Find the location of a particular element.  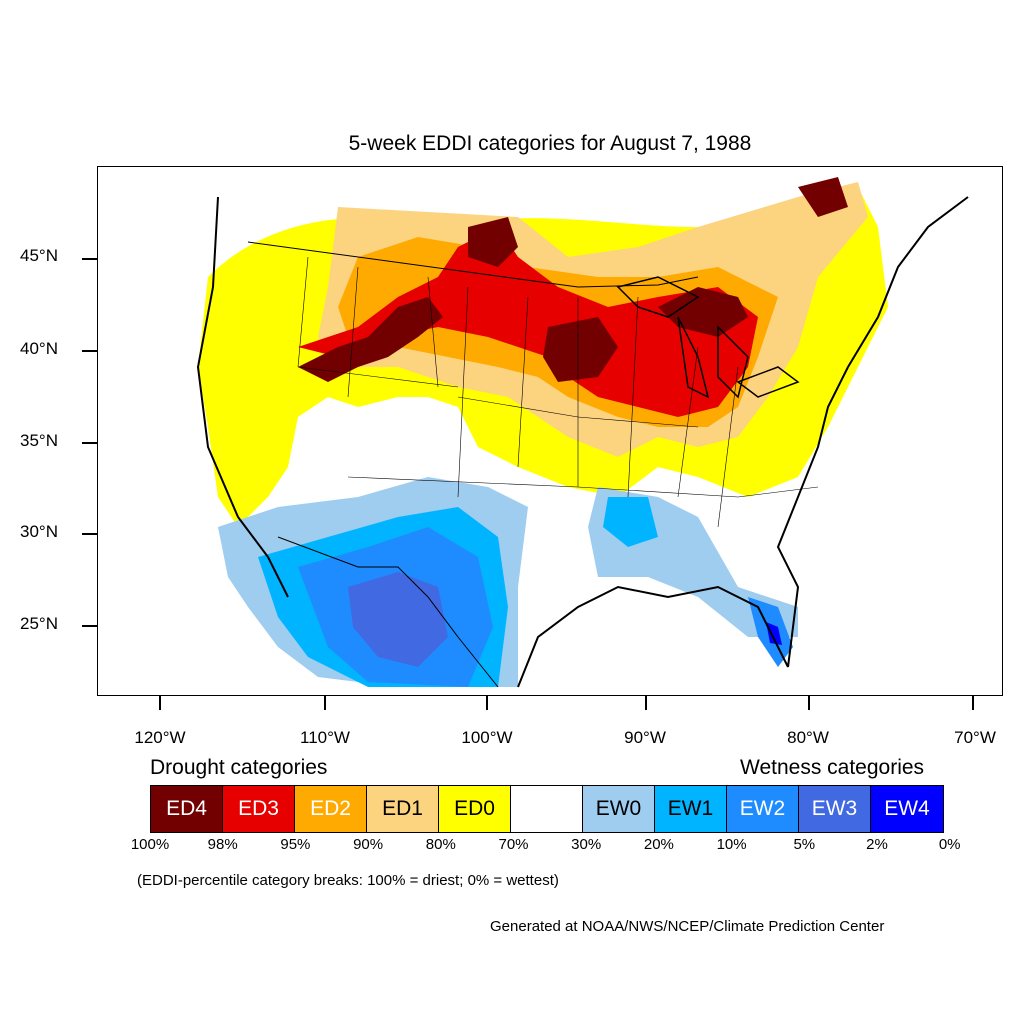

lat-label-35: 35°N is located at coordinates (39, 440).